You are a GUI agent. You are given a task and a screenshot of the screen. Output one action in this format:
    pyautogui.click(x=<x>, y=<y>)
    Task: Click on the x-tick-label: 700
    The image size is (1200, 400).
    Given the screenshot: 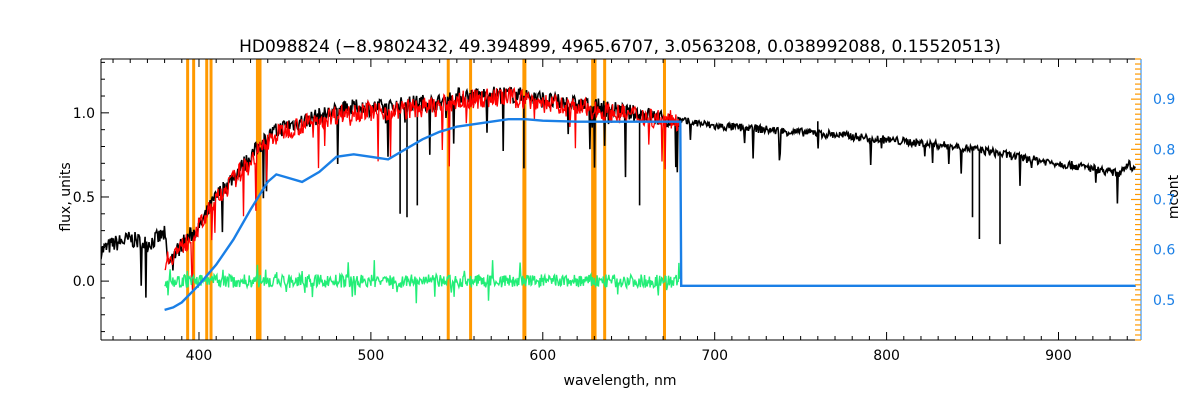 What is the action you would take?
    pyautogui.click(x=714, y=356)
    